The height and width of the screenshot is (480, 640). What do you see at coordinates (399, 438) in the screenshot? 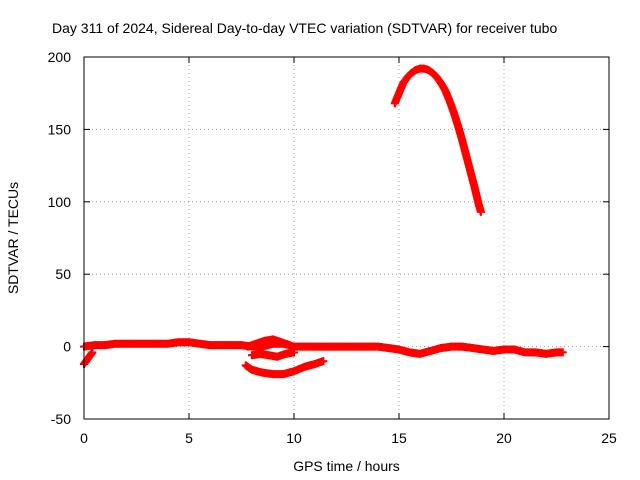
I see `x-tick-label: 15` at bounding box center [399, 438].